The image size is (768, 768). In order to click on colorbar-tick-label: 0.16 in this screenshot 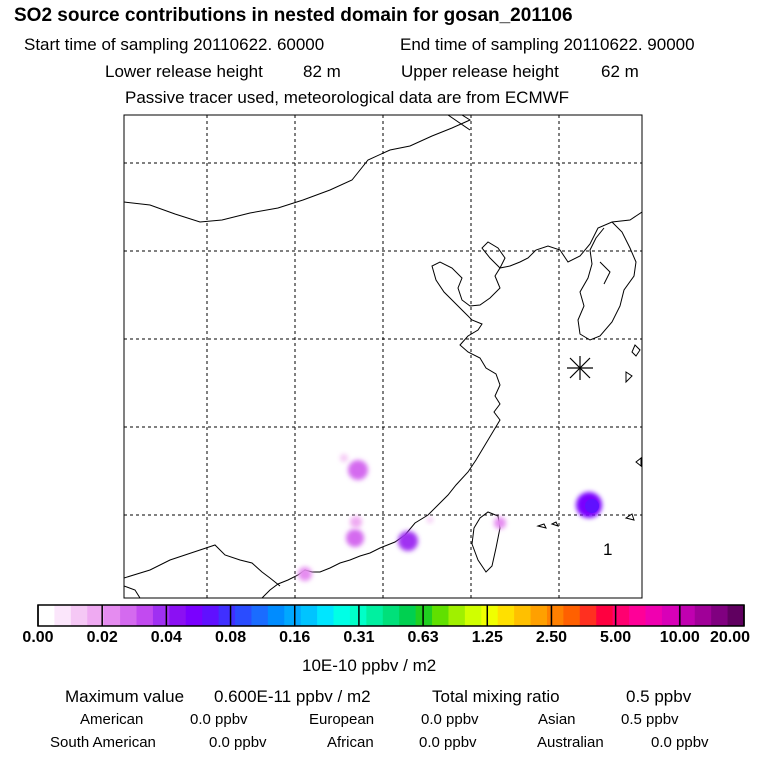, I will do `click(295, 637)`.